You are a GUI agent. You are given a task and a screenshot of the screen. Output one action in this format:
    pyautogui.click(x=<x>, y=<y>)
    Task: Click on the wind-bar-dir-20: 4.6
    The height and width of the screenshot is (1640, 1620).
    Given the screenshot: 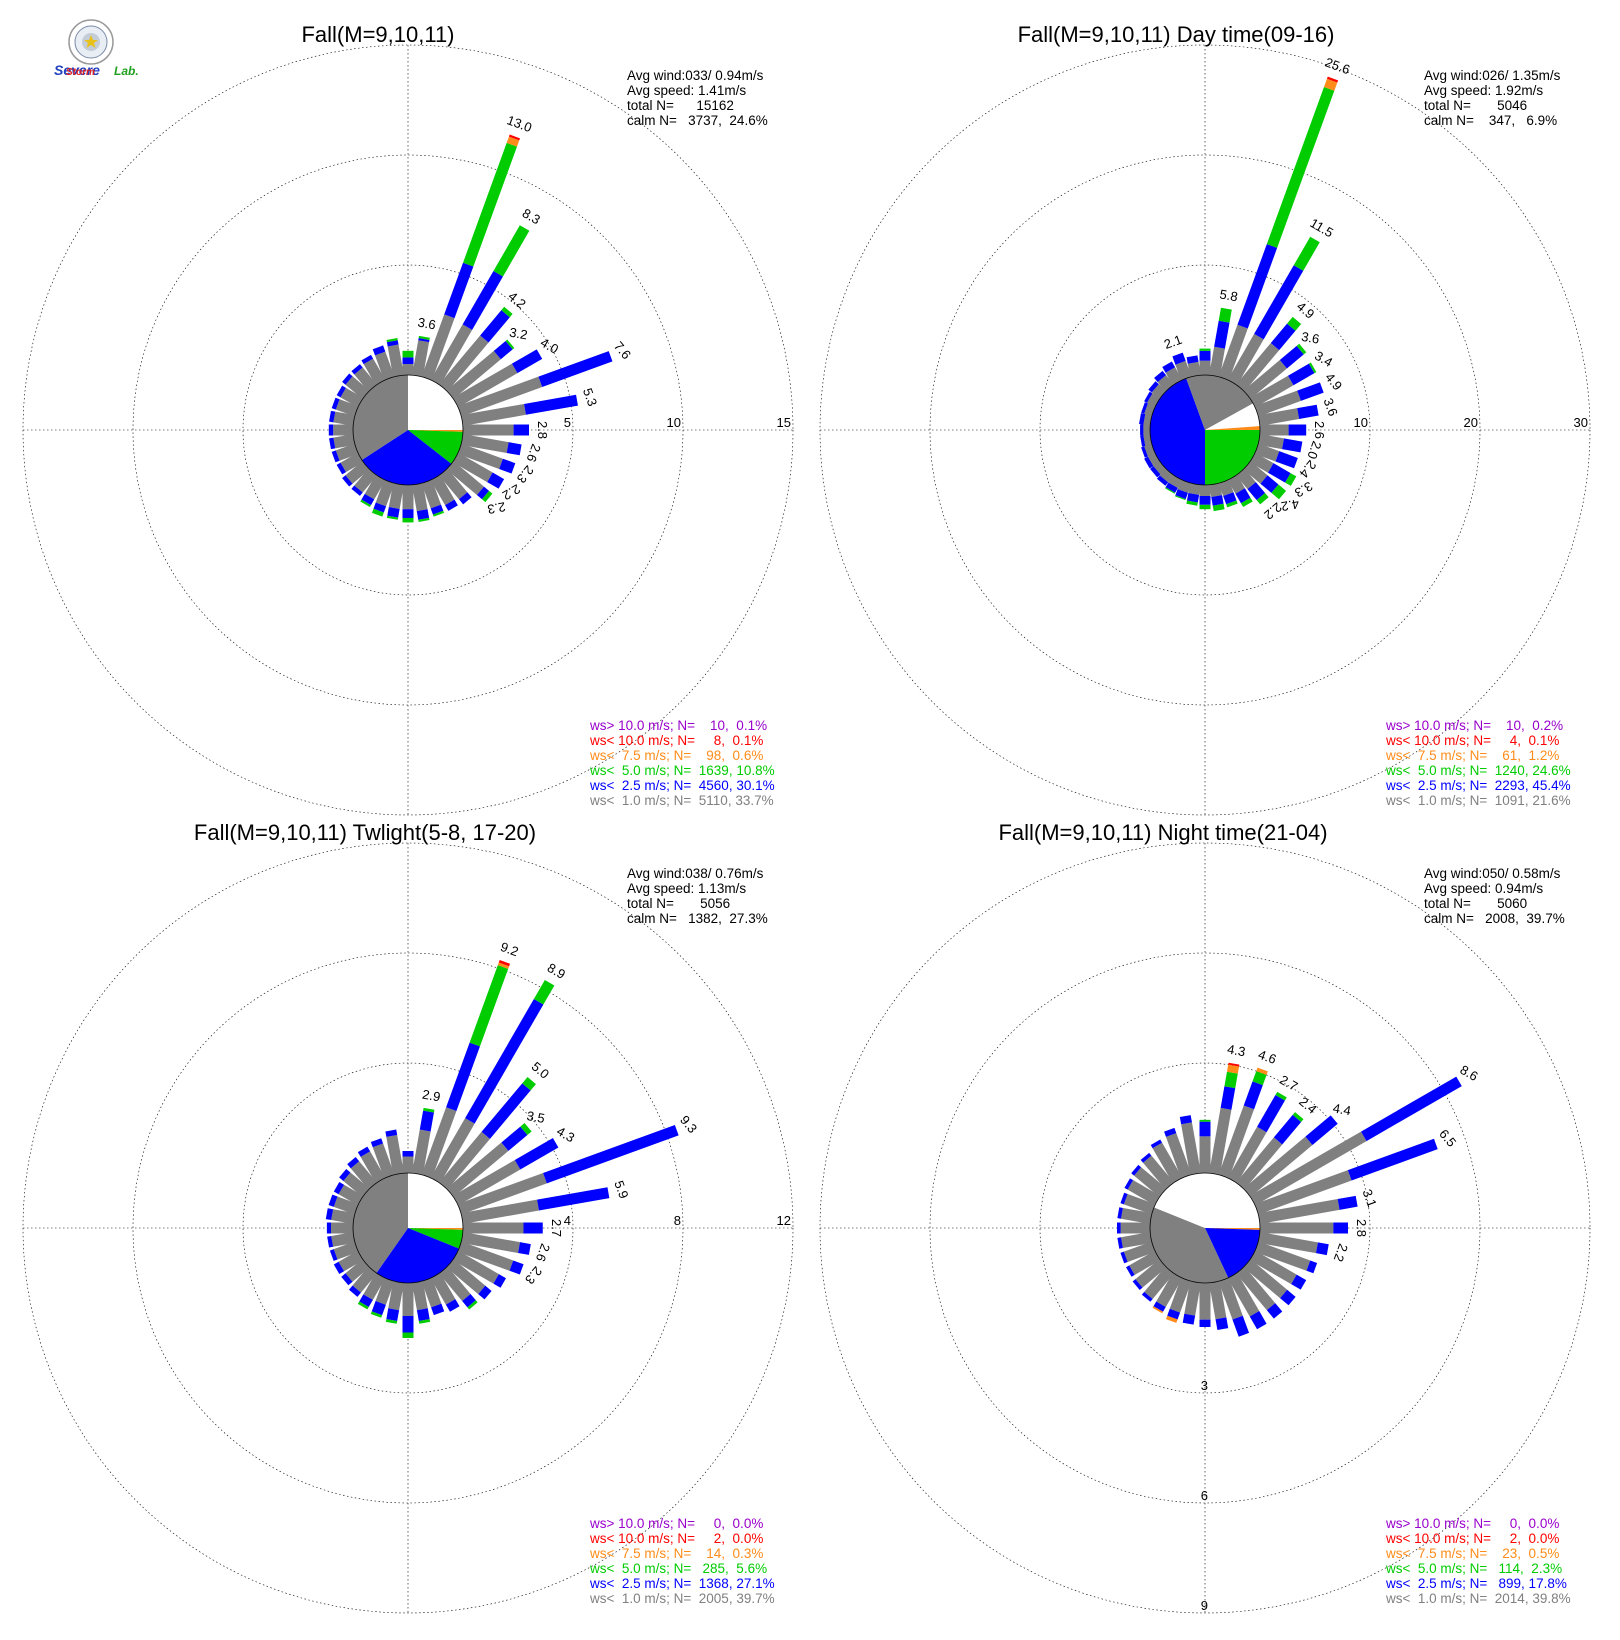 What is the action you would take?
    pyautogui.click(x=1248, y=1113)
    